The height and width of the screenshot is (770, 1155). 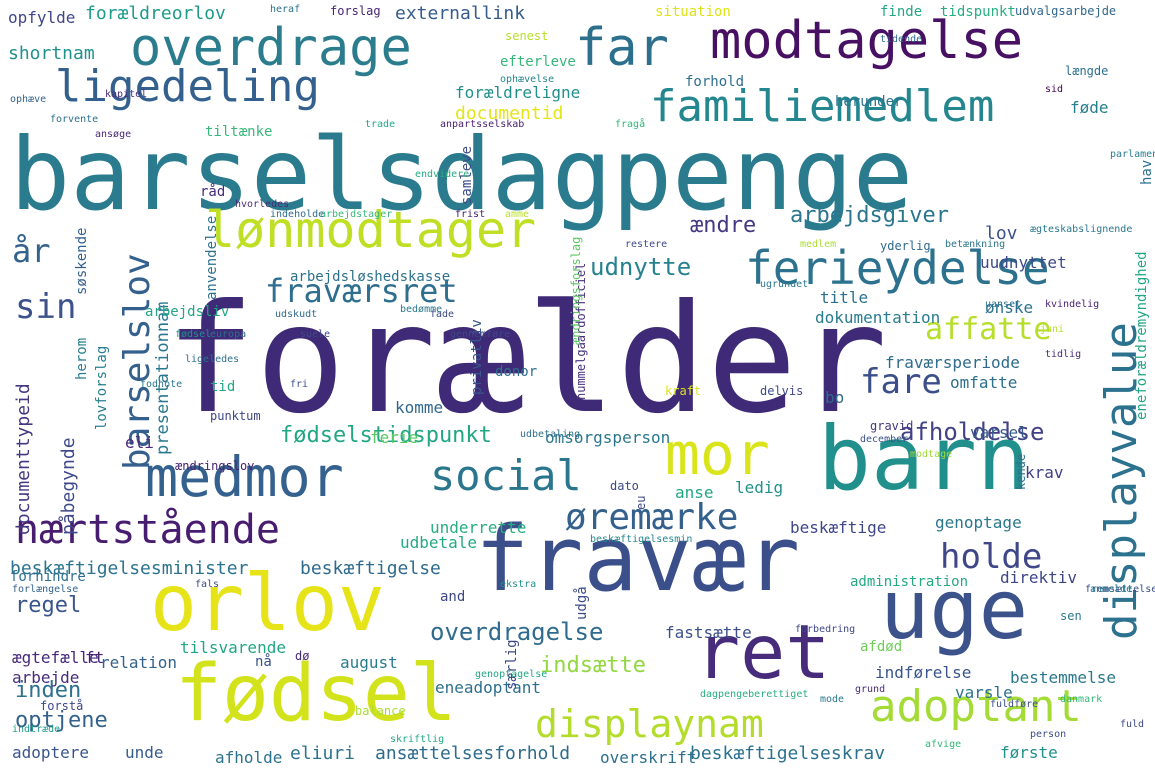 What do you see at coordinates (518, 92) in the screenshot?
I see `word-102: forældreligne` at bounding box center [518, 92].